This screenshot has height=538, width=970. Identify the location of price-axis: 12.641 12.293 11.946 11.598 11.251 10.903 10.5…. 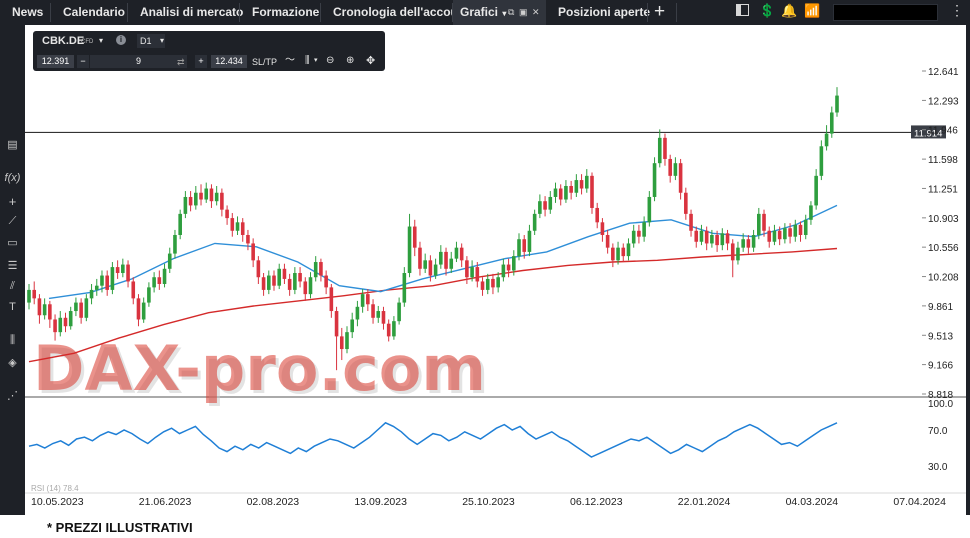
(940, 234).